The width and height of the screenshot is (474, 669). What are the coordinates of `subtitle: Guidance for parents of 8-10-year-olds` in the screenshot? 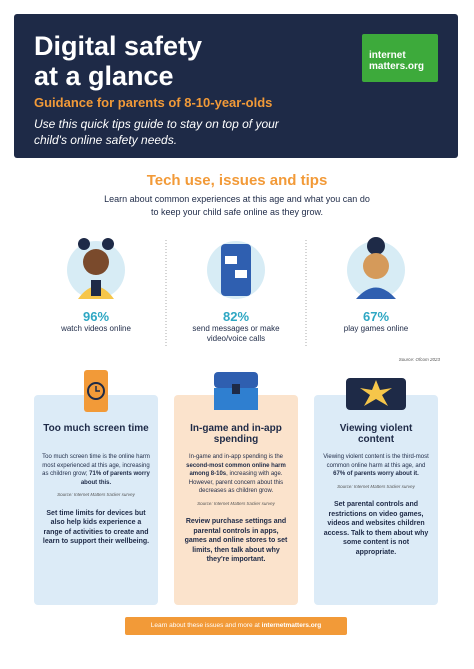 It's located at (153, 102).